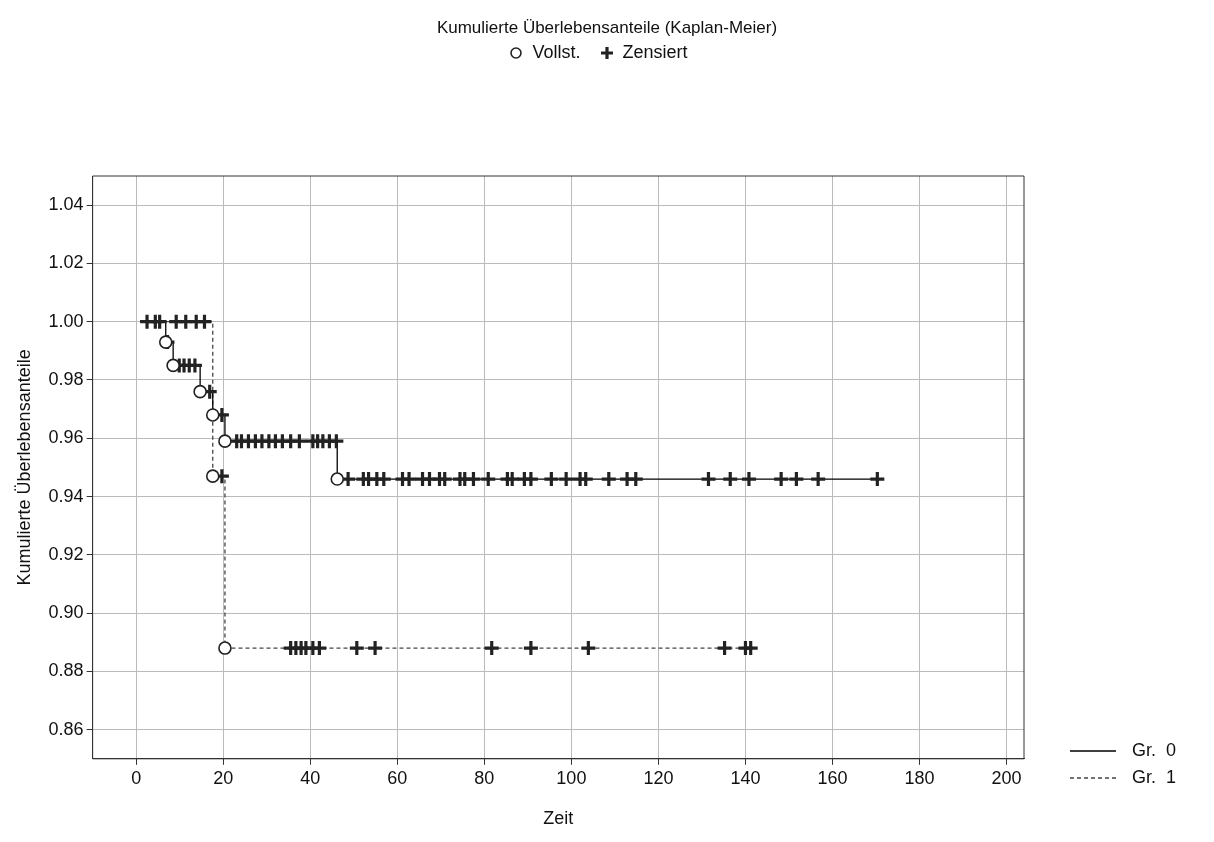 Image resolution: width=1214 pixels, height=842 pixels. Describe the element at coordinates (658, 777) in the screenshot. I see `x-tick-label: 120` at that location.